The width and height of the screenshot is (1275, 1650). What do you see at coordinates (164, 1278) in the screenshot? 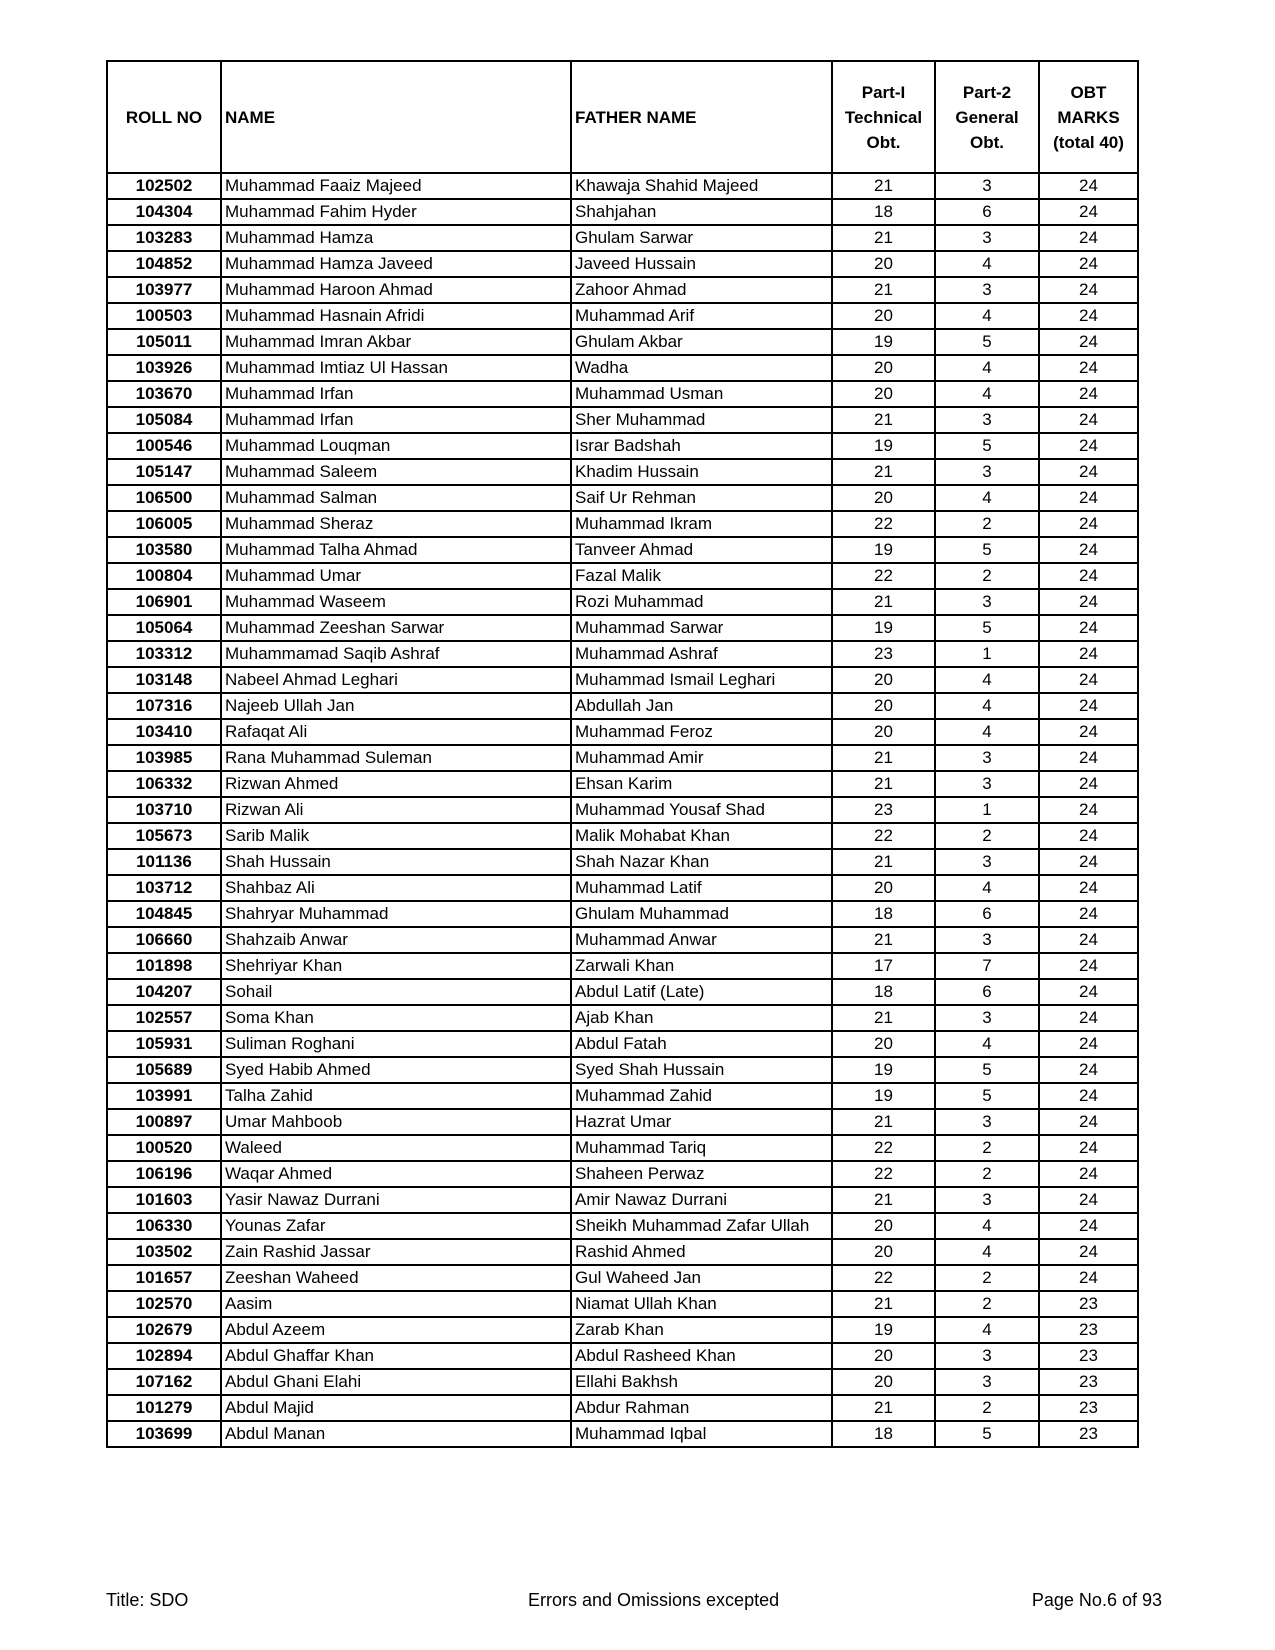
I see `roll-no-cell: 101657` at bounding box center [164, 1278].